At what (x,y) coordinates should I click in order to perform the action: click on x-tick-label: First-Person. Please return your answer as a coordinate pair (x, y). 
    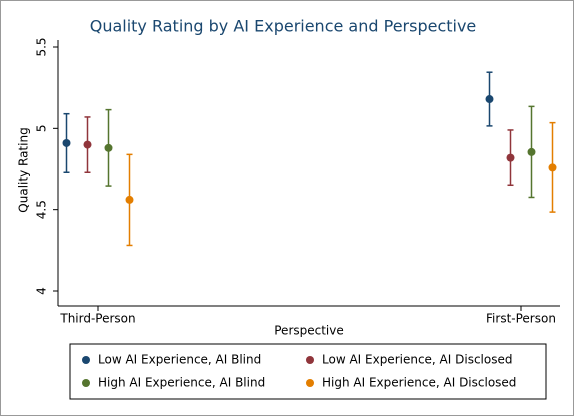
    Looking at the image, I should click on (521, 319).